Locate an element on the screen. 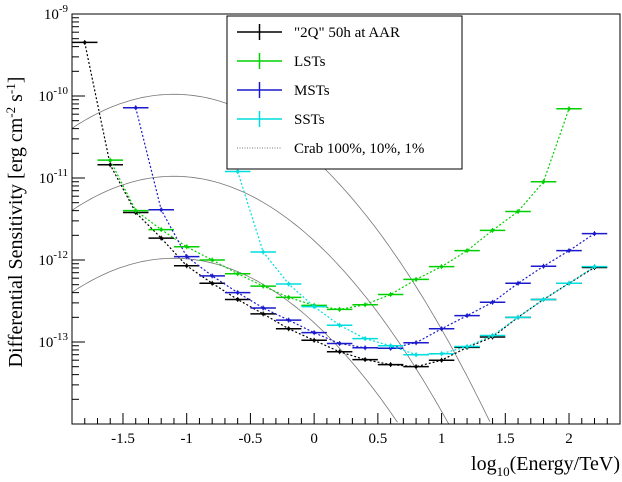 Image resolution: width=622 pixels, height=482 pixels. y-tick-label: 10-10 is located at coordinates (53, 95).